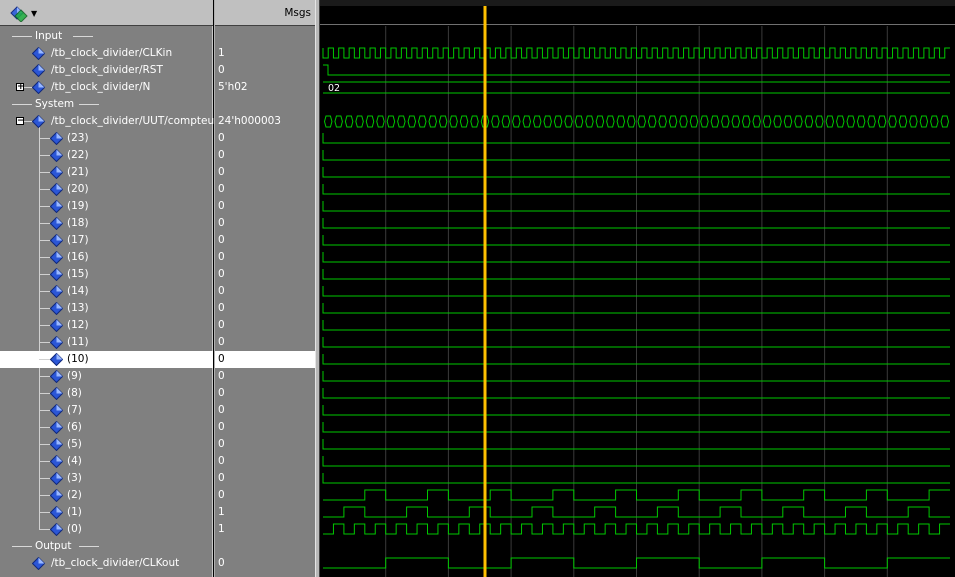 This screenshot has width=955, height=577. Describe the element at coordinates (106, 359) in the screenshot. I see `signal-row: (10)` at that location.